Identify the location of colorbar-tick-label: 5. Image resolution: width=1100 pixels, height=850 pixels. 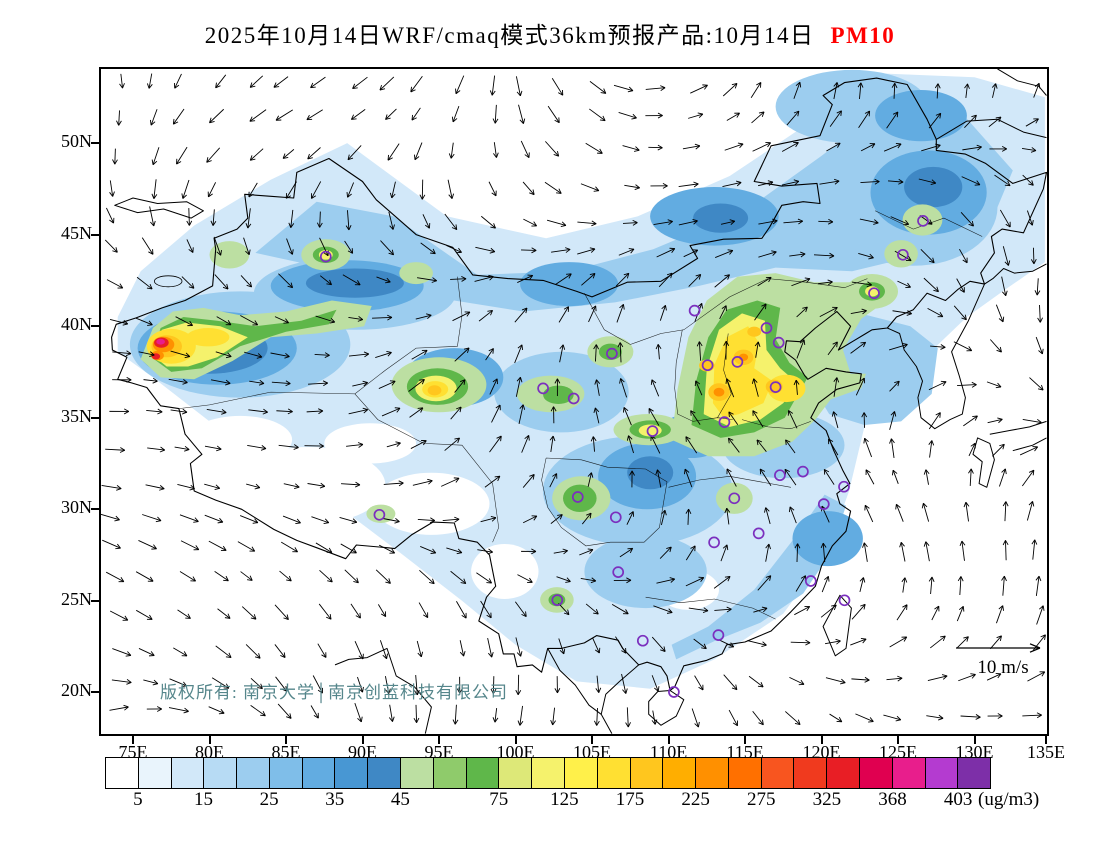
(138, 799).